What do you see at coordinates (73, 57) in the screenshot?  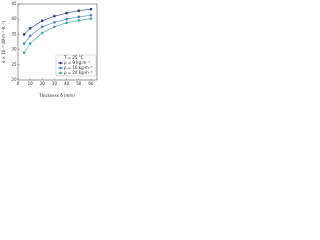 I see `legend-title: T = 25 °C` at bounding box center [73, 57].